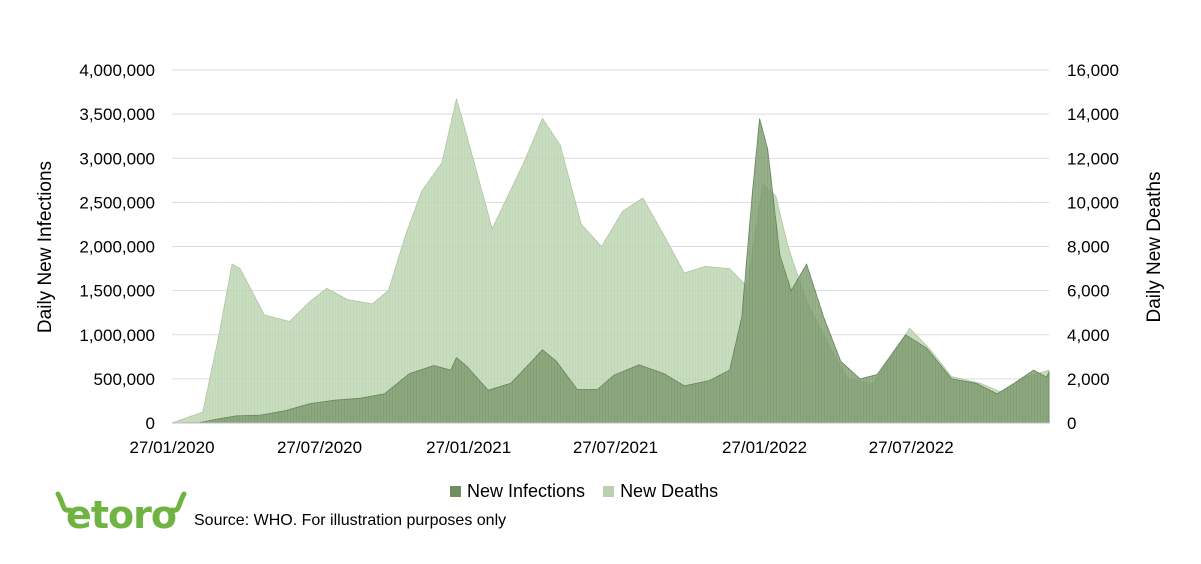 This screenshot has height=564, width=1201. I want to click on legend-item-deaths: New Deaths, so click(660, 491).